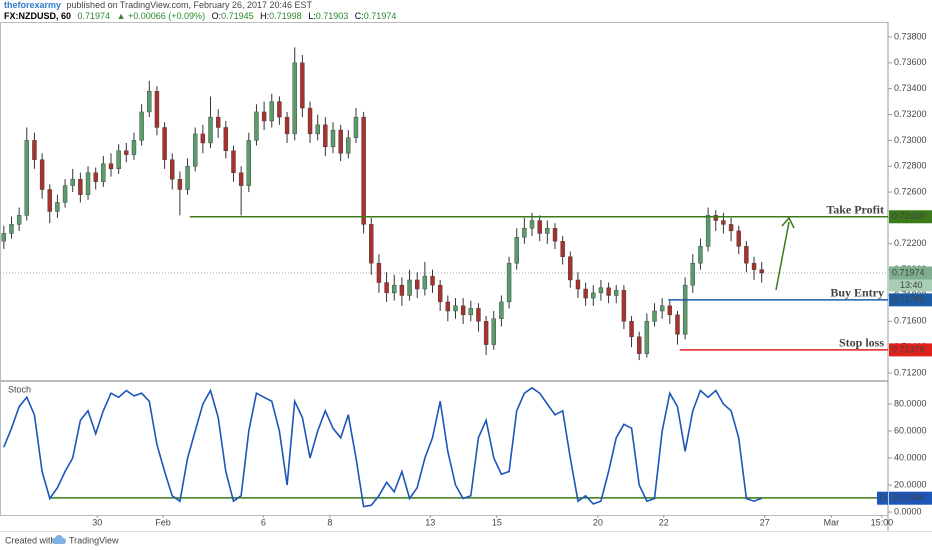 The width and height of the screenshot is (932, 550). Describe the element at coordinates (908, 498) in the screenshot. I see `price-tag-label: 10.2444` at that location.